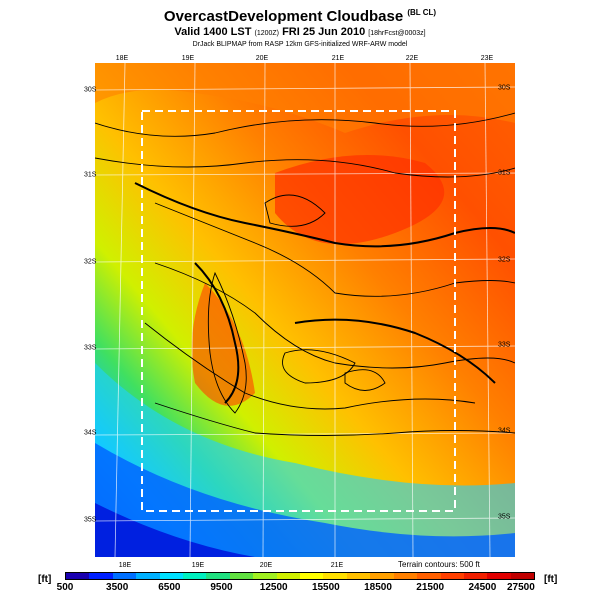 The image size is (600, 600). I want to click on lat-label-right: 31S, so click(504, 173).